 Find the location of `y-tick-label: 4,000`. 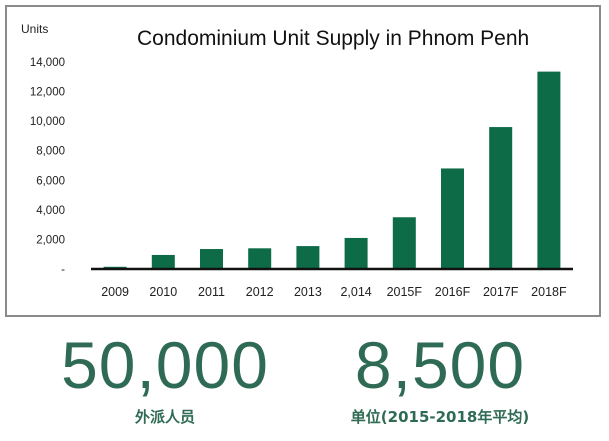

y-tick-label: 4,000 is located at coordinates (50, 211).